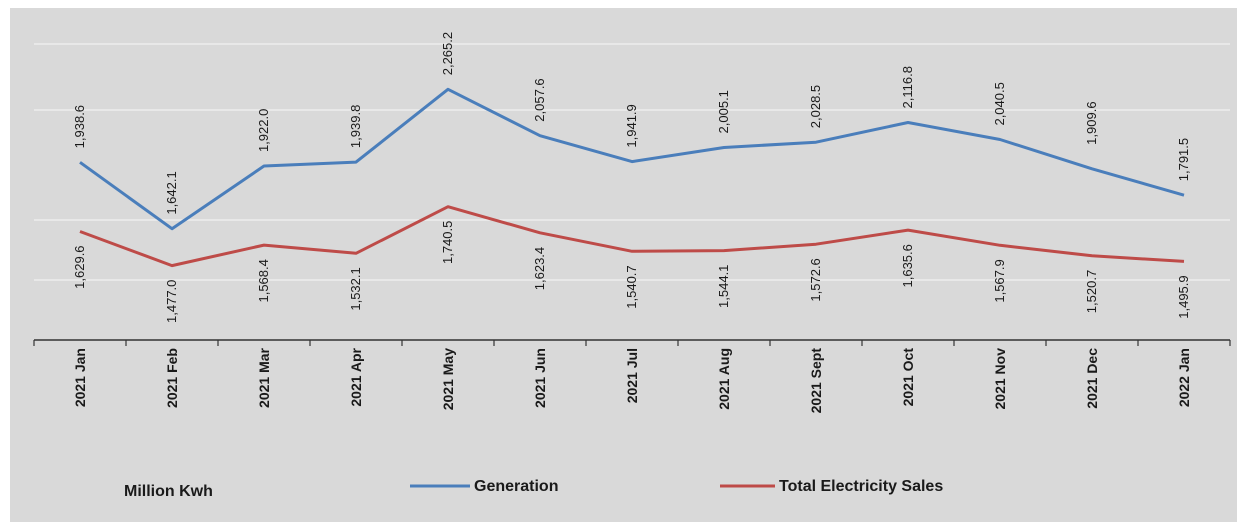 The height and width of the screenshot is (532, 1247). Describe the element at coordinates (172, 378) in the screenshot. I see `x-tick-label: 2021 Feb` at that location.